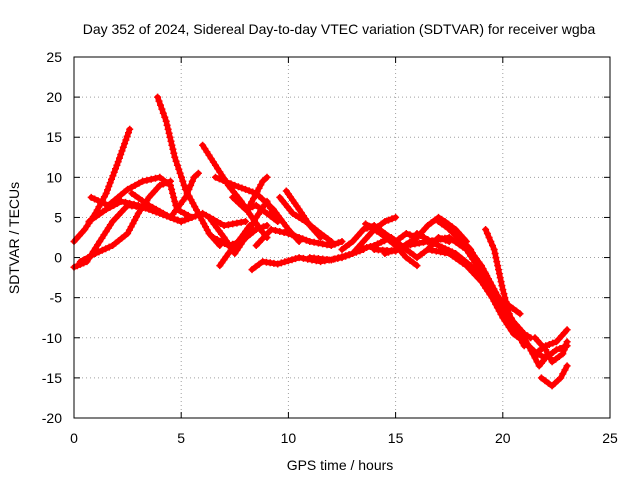 This screenshot has height=480, width=640. I want to click on y-tick-label: 25, so click(54, 57).